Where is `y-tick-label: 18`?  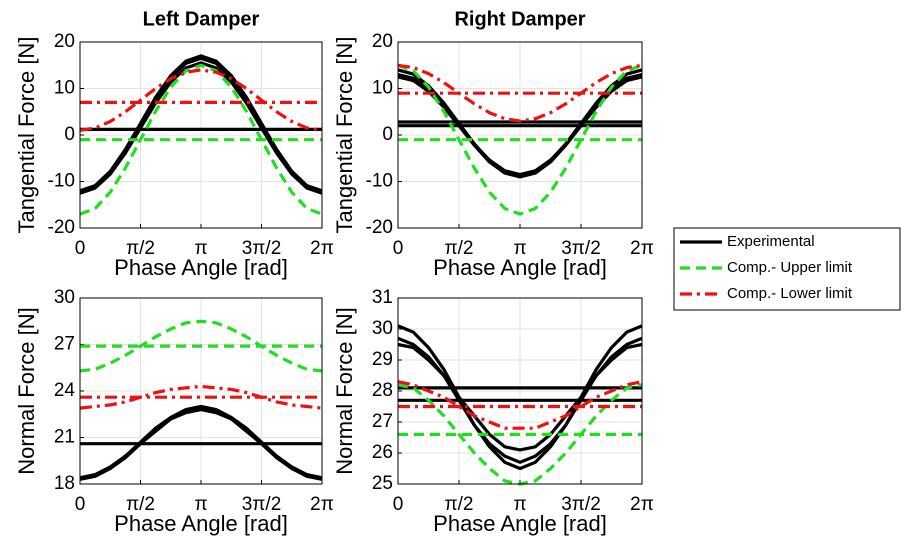
y-tick-label: 18 is located at coordinates (64, 483).